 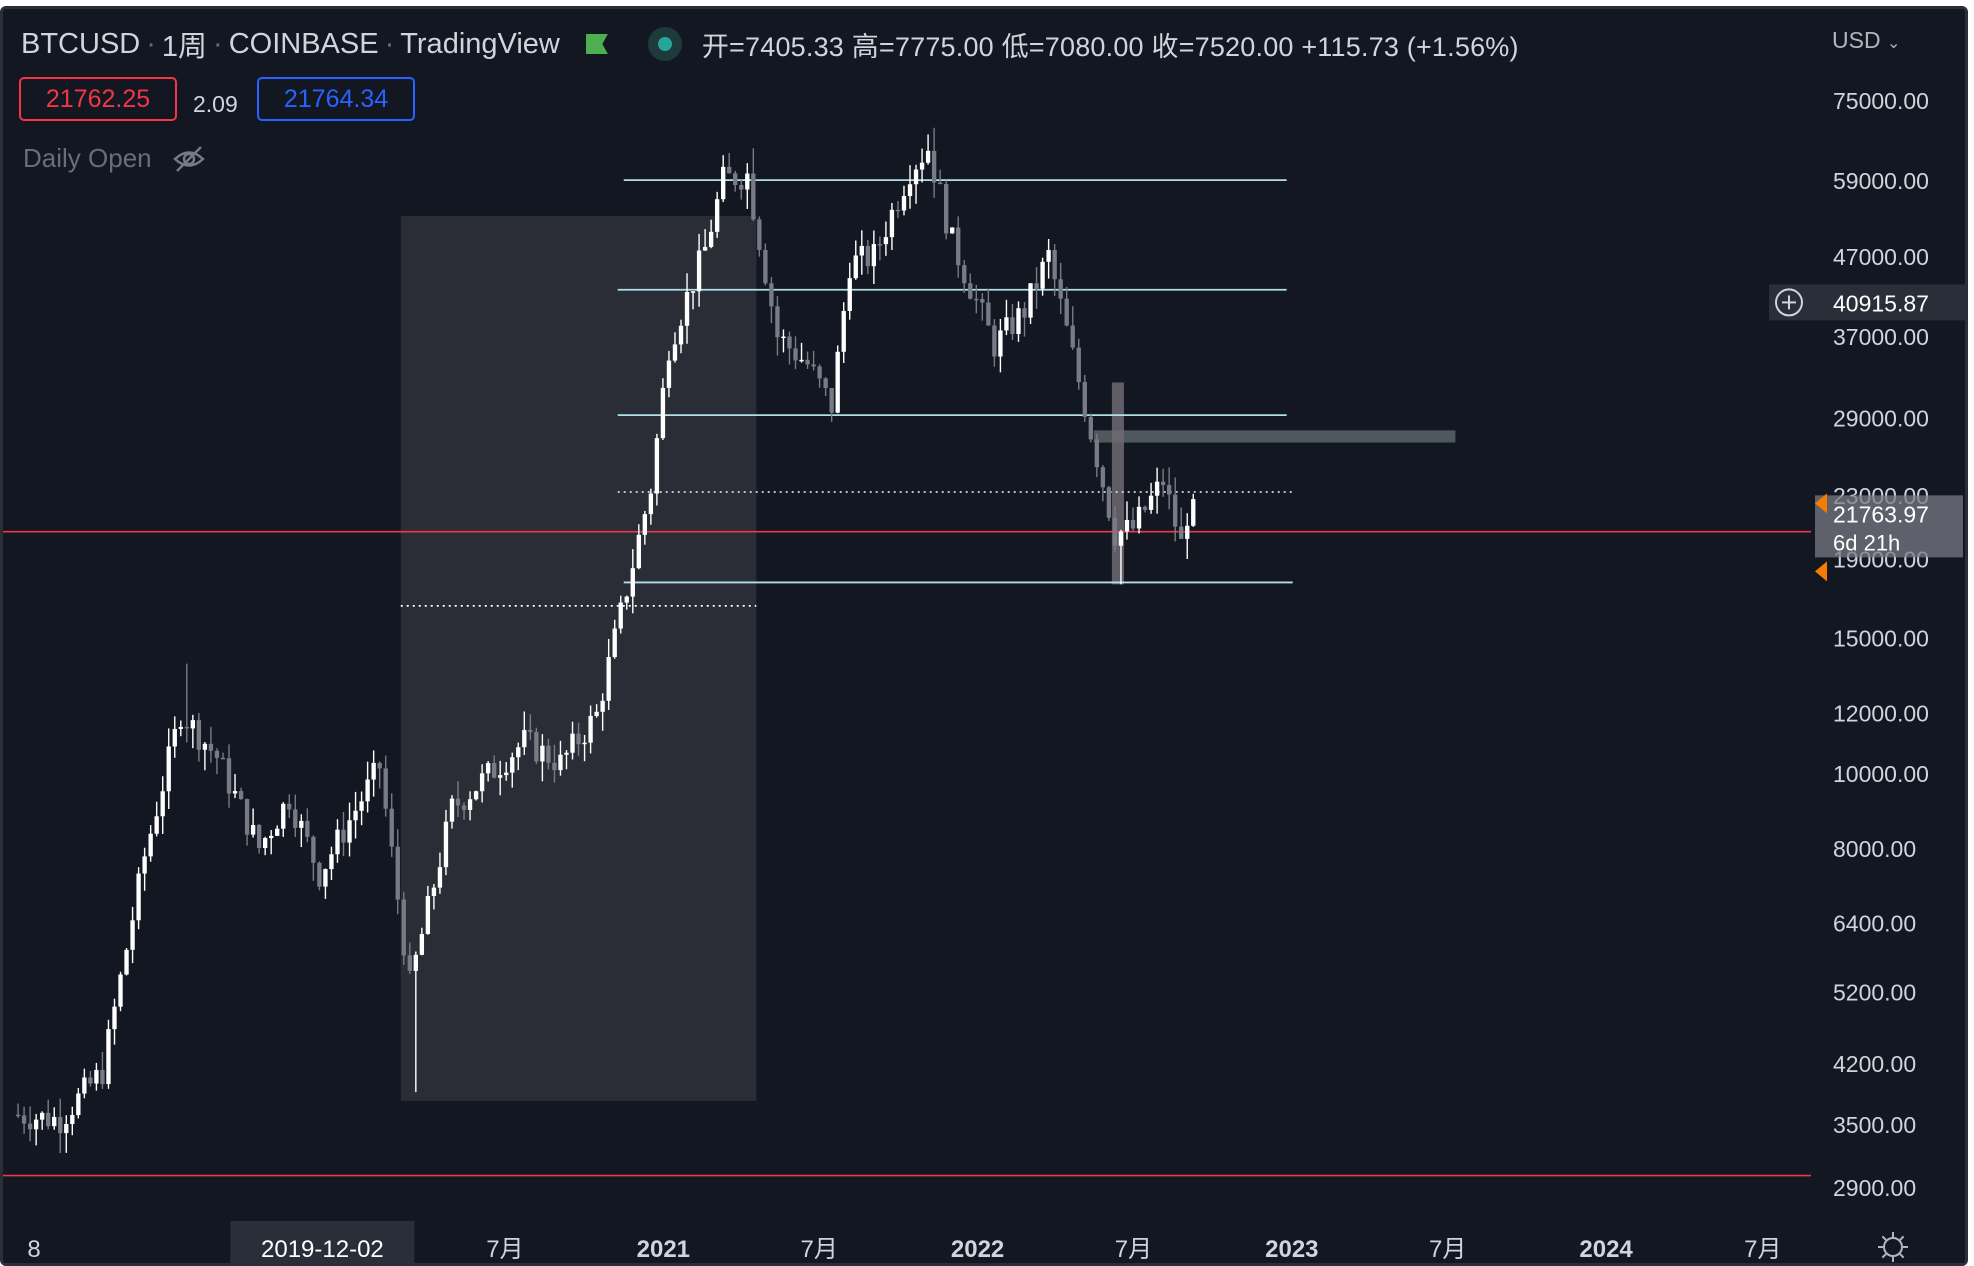 What do you see at coordinates (1874, 1064) in the screenshot?
I see `y-tick-label: 4200.00` at bounding box center [1874, 1064].